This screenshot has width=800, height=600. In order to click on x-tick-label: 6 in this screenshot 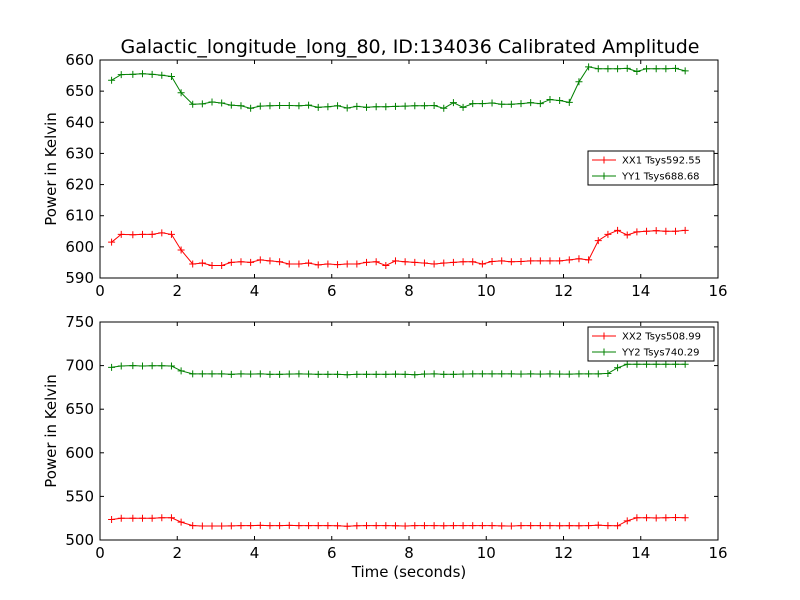, I will do `click(332, 291)`.